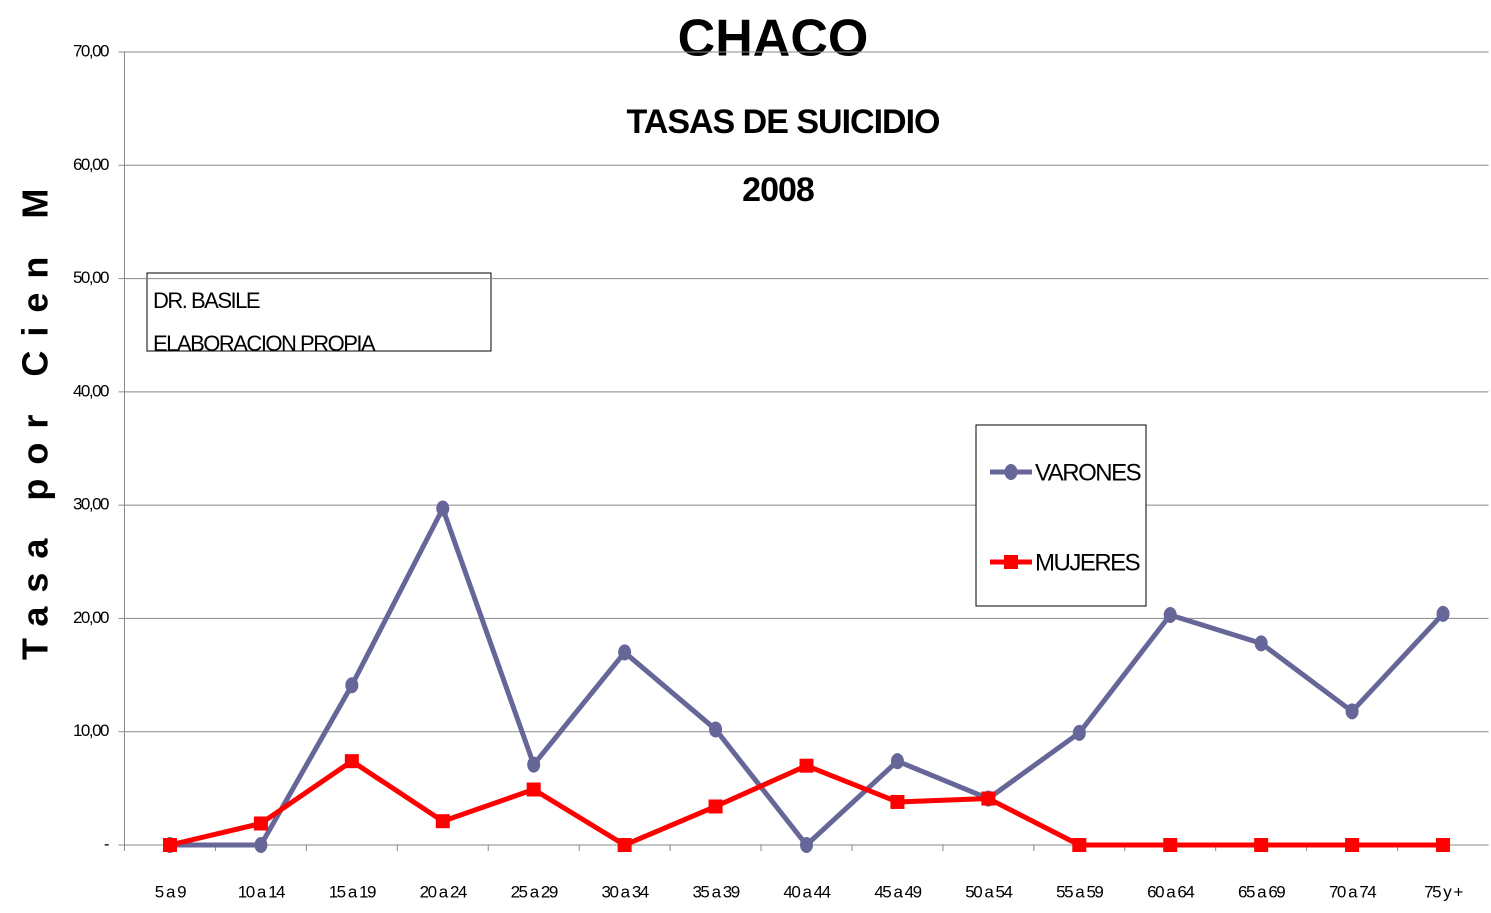  I want to click on y-tick-label: 40,00, so click(91, 390).